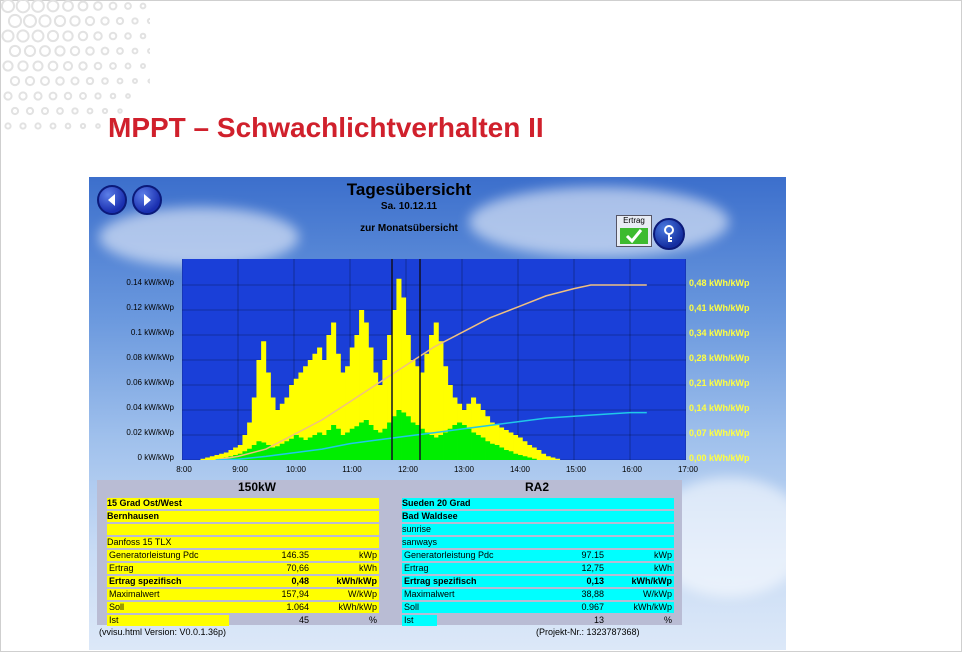  Describe the element at coordinates (416, 568) in the screenshot. I see `row-label: Ertrag` at that location.